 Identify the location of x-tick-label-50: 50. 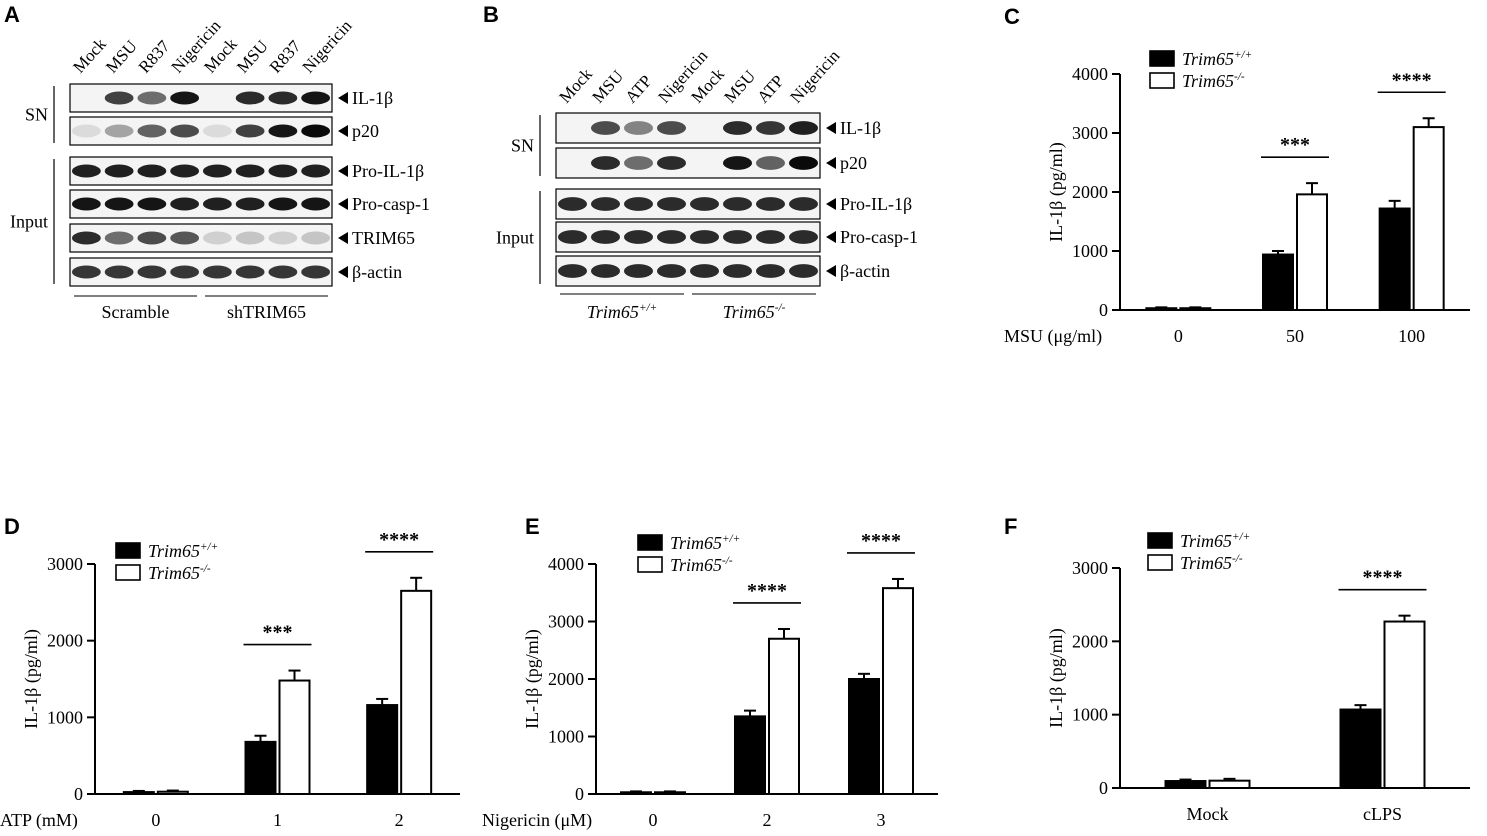
(1295, 336).